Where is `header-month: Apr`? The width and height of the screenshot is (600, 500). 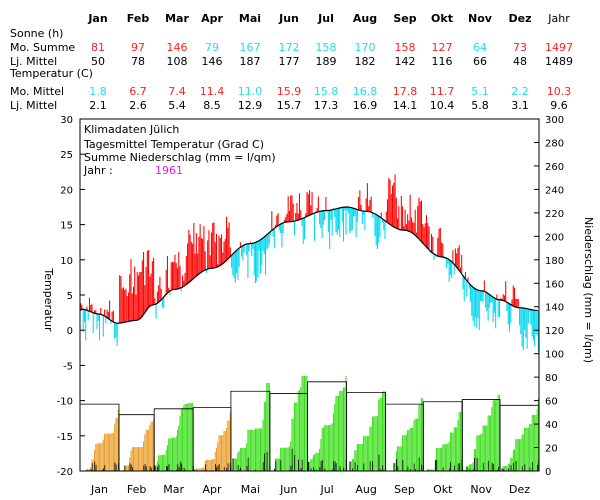 header-month: Apr is located at coordinates (212, 18).